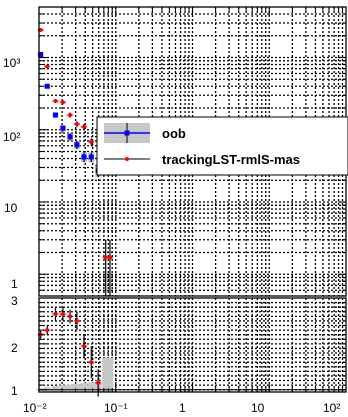  Describe the element at coordinates (331, 408) in the screenshot. I see `x-tick-label: 10²` at that location.